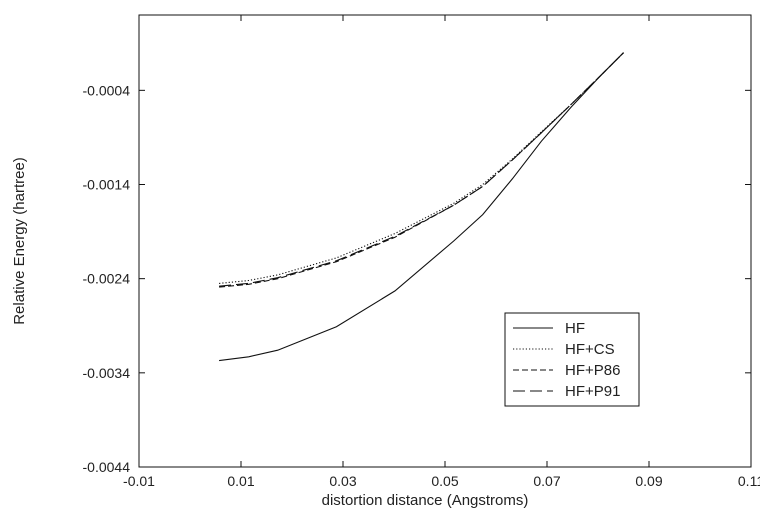  What do you see at coordinates (575, 328) in the screenshot?
I see `legend-label: HF` at bounding box center [575, 328].